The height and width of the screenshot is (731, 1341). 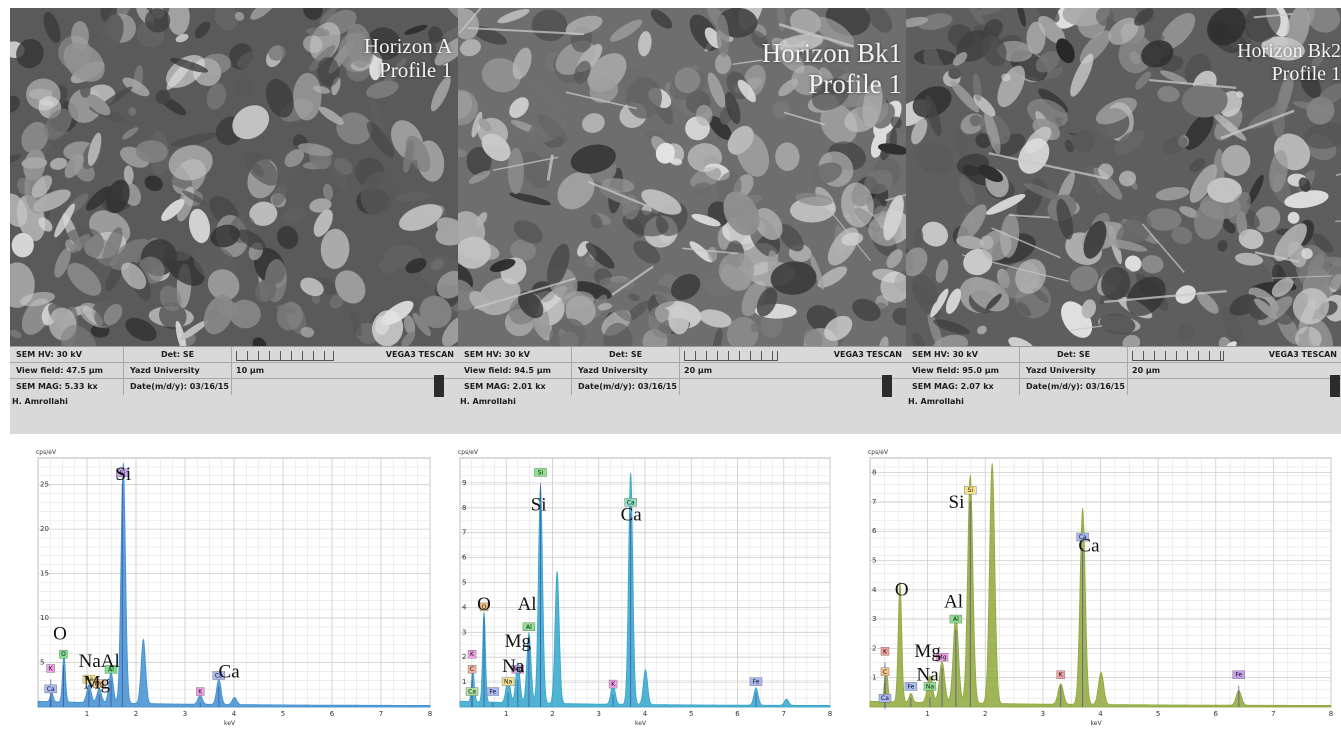 I want to click on sem-marker, so click(x=887, y=386).